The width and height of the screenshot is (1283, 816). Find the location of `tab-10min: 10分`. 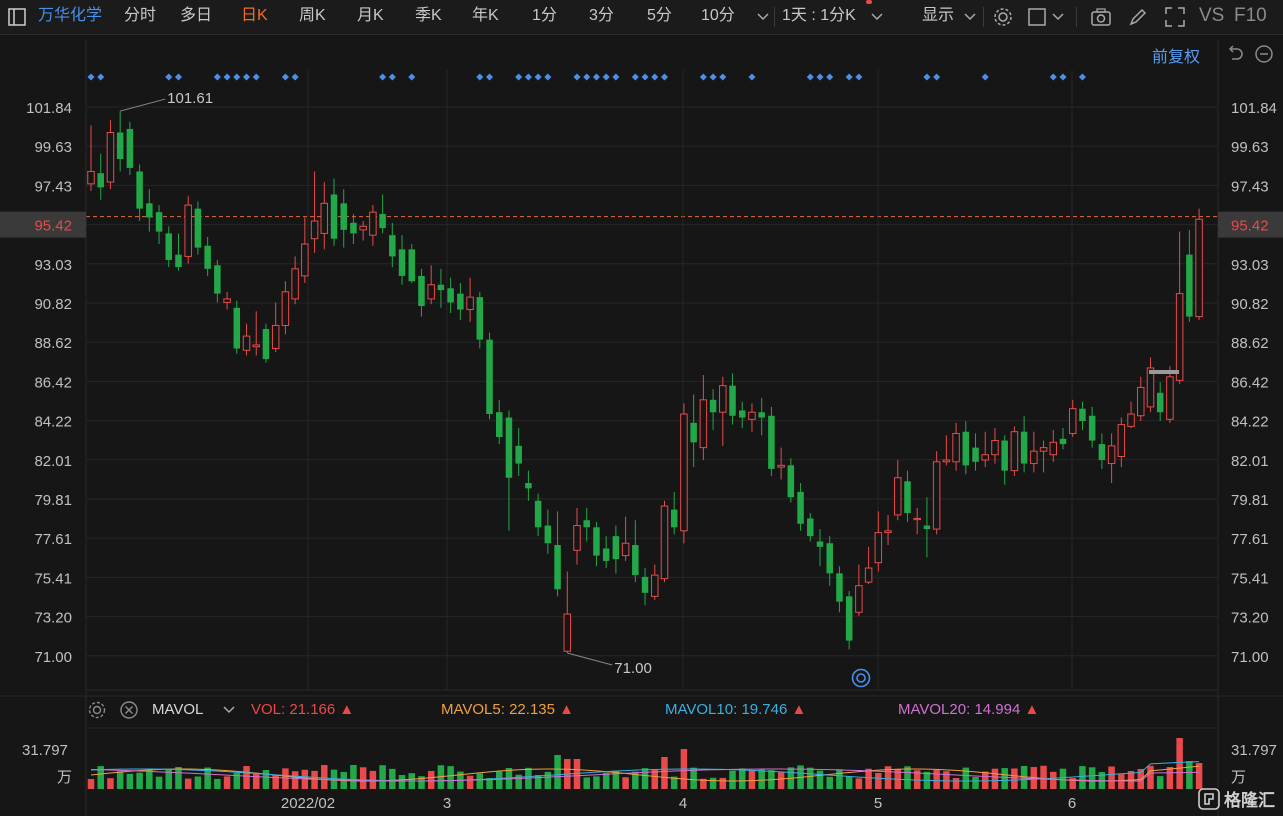

tab-10min: 10分 is located at coordinates (718, 15).